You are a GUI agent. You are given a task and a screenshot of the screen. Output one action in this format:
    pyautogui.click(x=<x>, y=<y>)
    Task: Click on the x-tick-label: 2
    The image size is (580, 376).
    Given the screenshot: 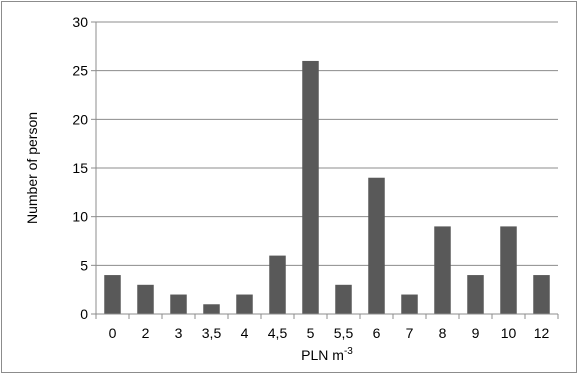 What is the action you would take?
    pyautogui.click(x=146, y=333)
    